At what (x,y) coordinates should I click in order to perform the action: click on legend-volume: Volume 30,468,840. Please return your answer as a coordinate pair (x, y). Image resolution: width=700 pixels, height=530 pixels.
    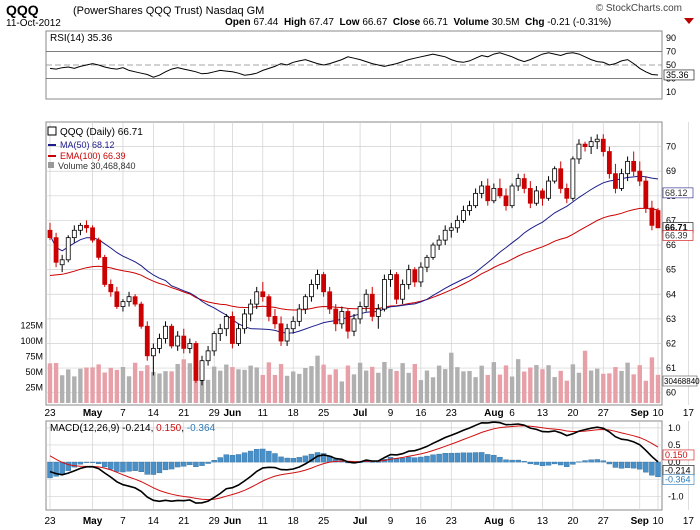
    Looking at the image, I should click on (97, 166).